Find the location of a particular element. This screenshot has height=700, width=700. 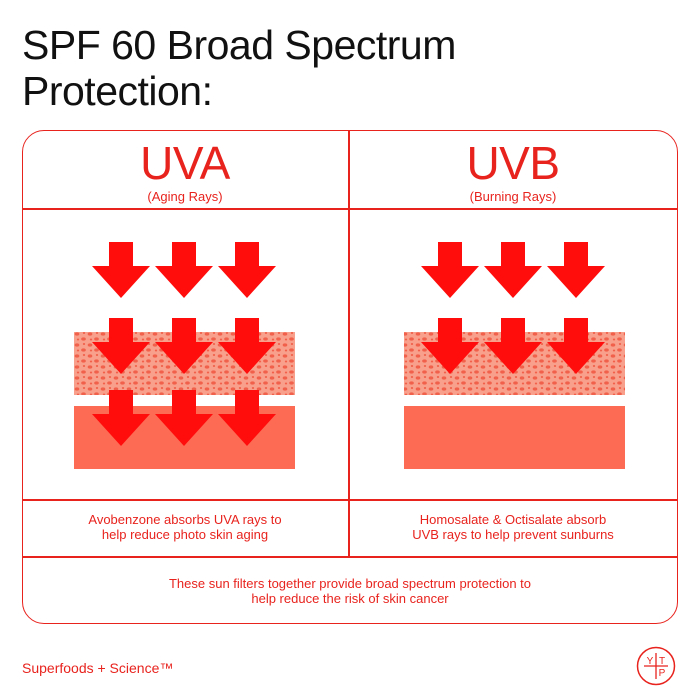

page-title: SPF 60 Broad Spectrum Protection: is located at coordinates (342, 68).